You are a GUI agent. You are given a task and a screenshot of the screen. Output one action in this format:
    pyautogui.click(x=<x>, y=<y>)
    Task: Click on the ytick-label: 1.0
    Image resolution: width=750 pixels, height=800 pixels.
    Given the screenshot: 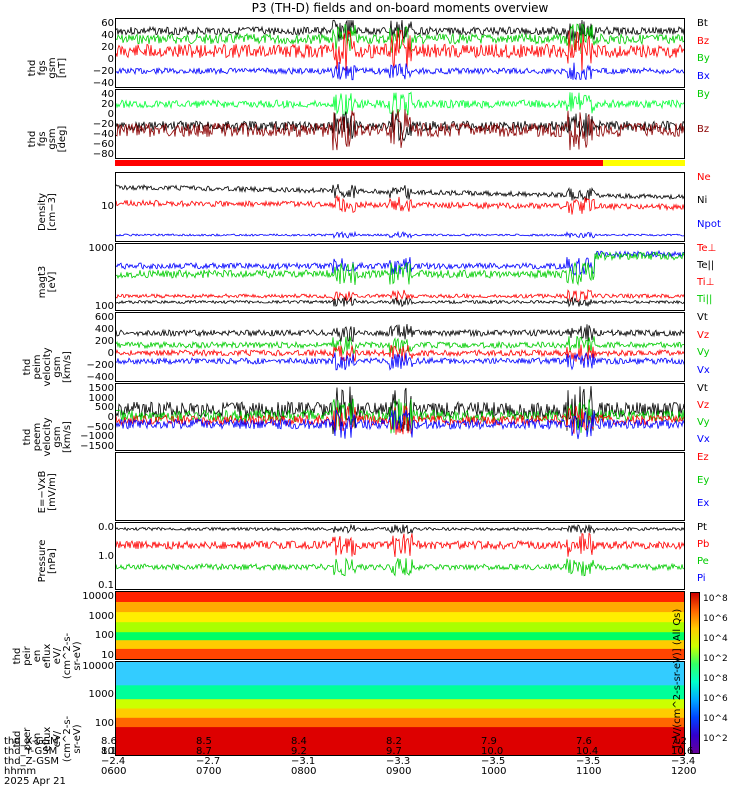 What is the action you would take?
    pyautogui.click(x=106, y=556)
    